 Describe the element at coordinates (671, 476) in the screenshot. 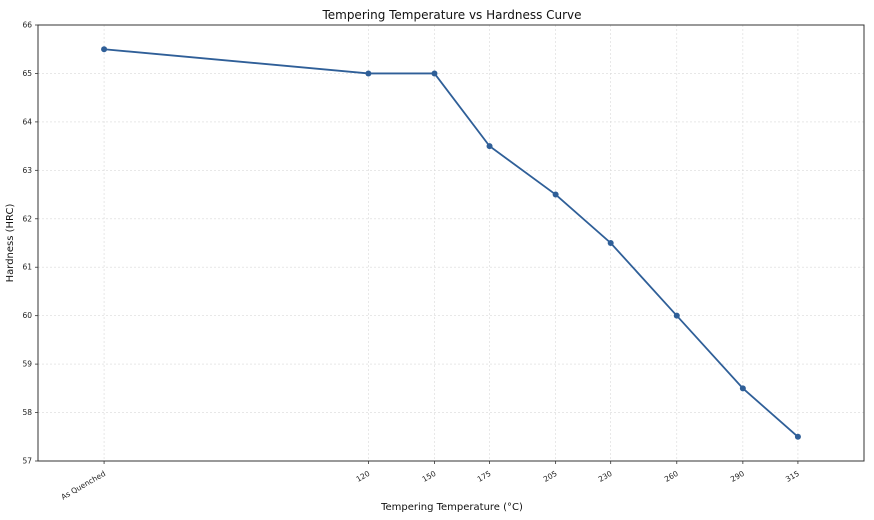

I see `x-tick-label: 260` at that location.